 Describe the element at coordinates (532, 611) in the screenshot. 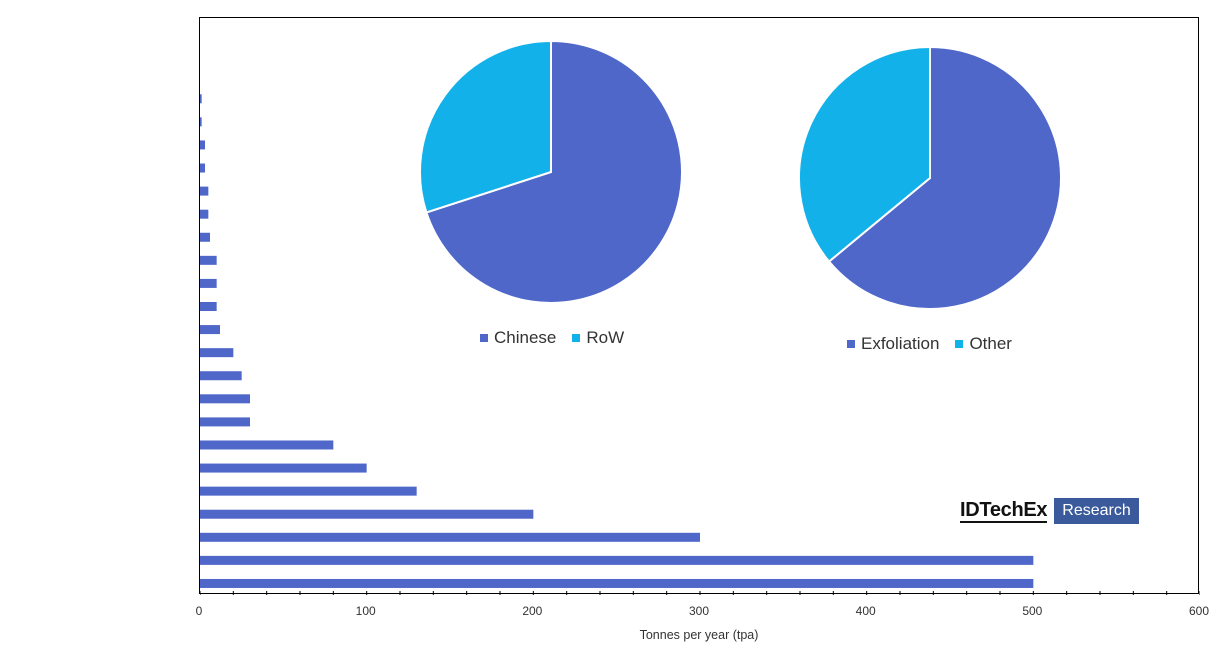

I see `x-tick-label-200: 200` at that location.